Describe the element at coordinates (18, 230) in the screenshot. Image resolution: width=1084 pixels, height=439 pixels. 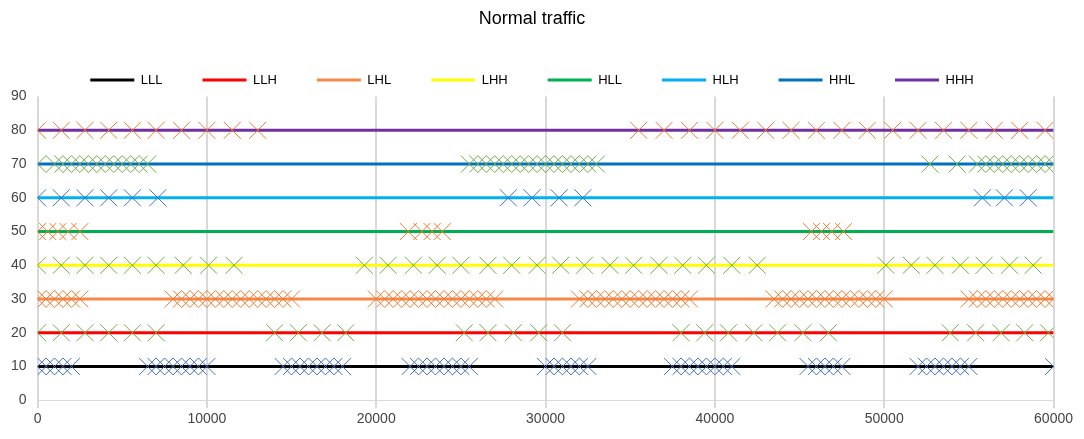
I see `y-tick-label: 50` at that location.